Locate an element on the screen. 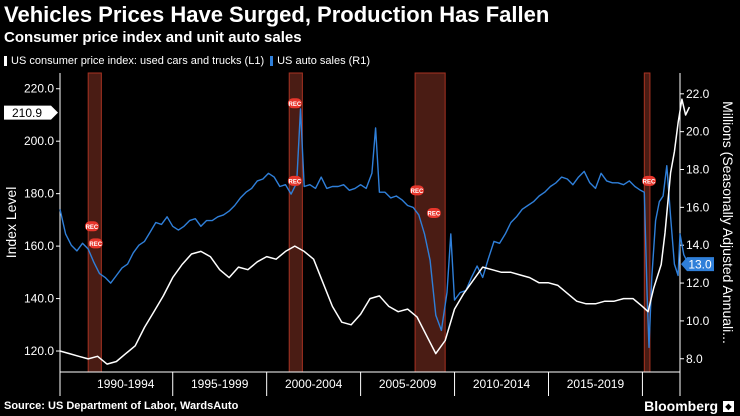  left-tick-label: 140.0 is located at coordinates (39, 299).